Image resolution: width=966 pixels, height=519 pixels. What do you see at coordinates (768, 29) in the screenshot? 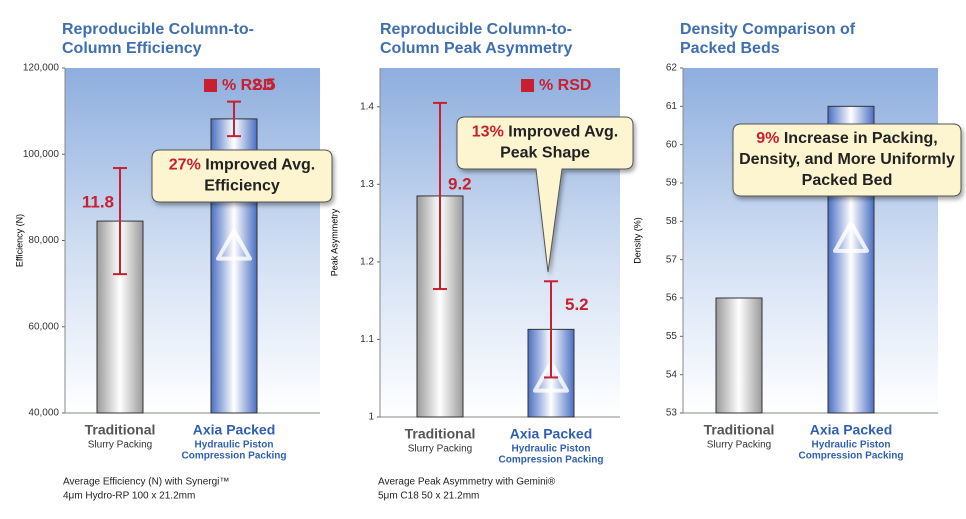
I see `chart-title: Density Comparison of` at bounding box center [768, 29].